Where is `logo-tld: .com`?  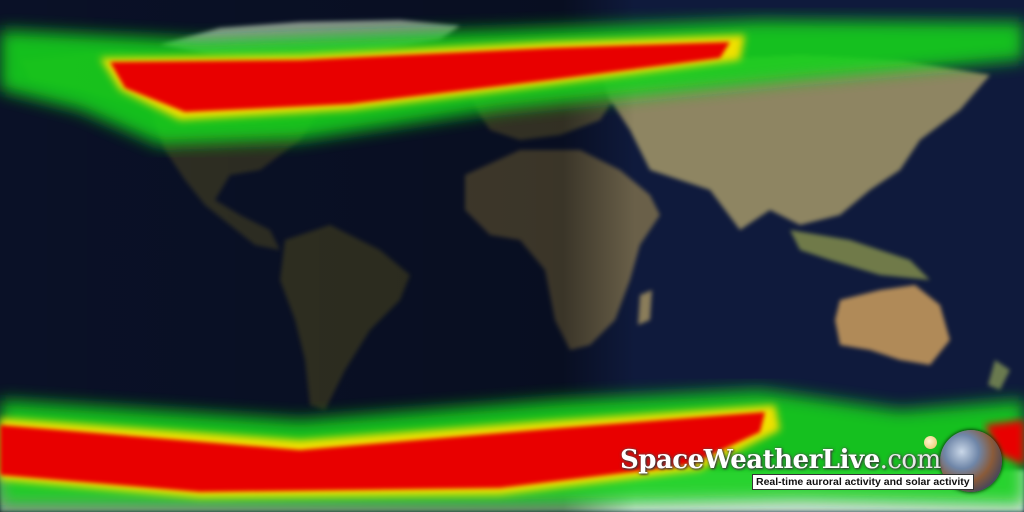
logo-tld: .com is located at coordinates (910, 460).